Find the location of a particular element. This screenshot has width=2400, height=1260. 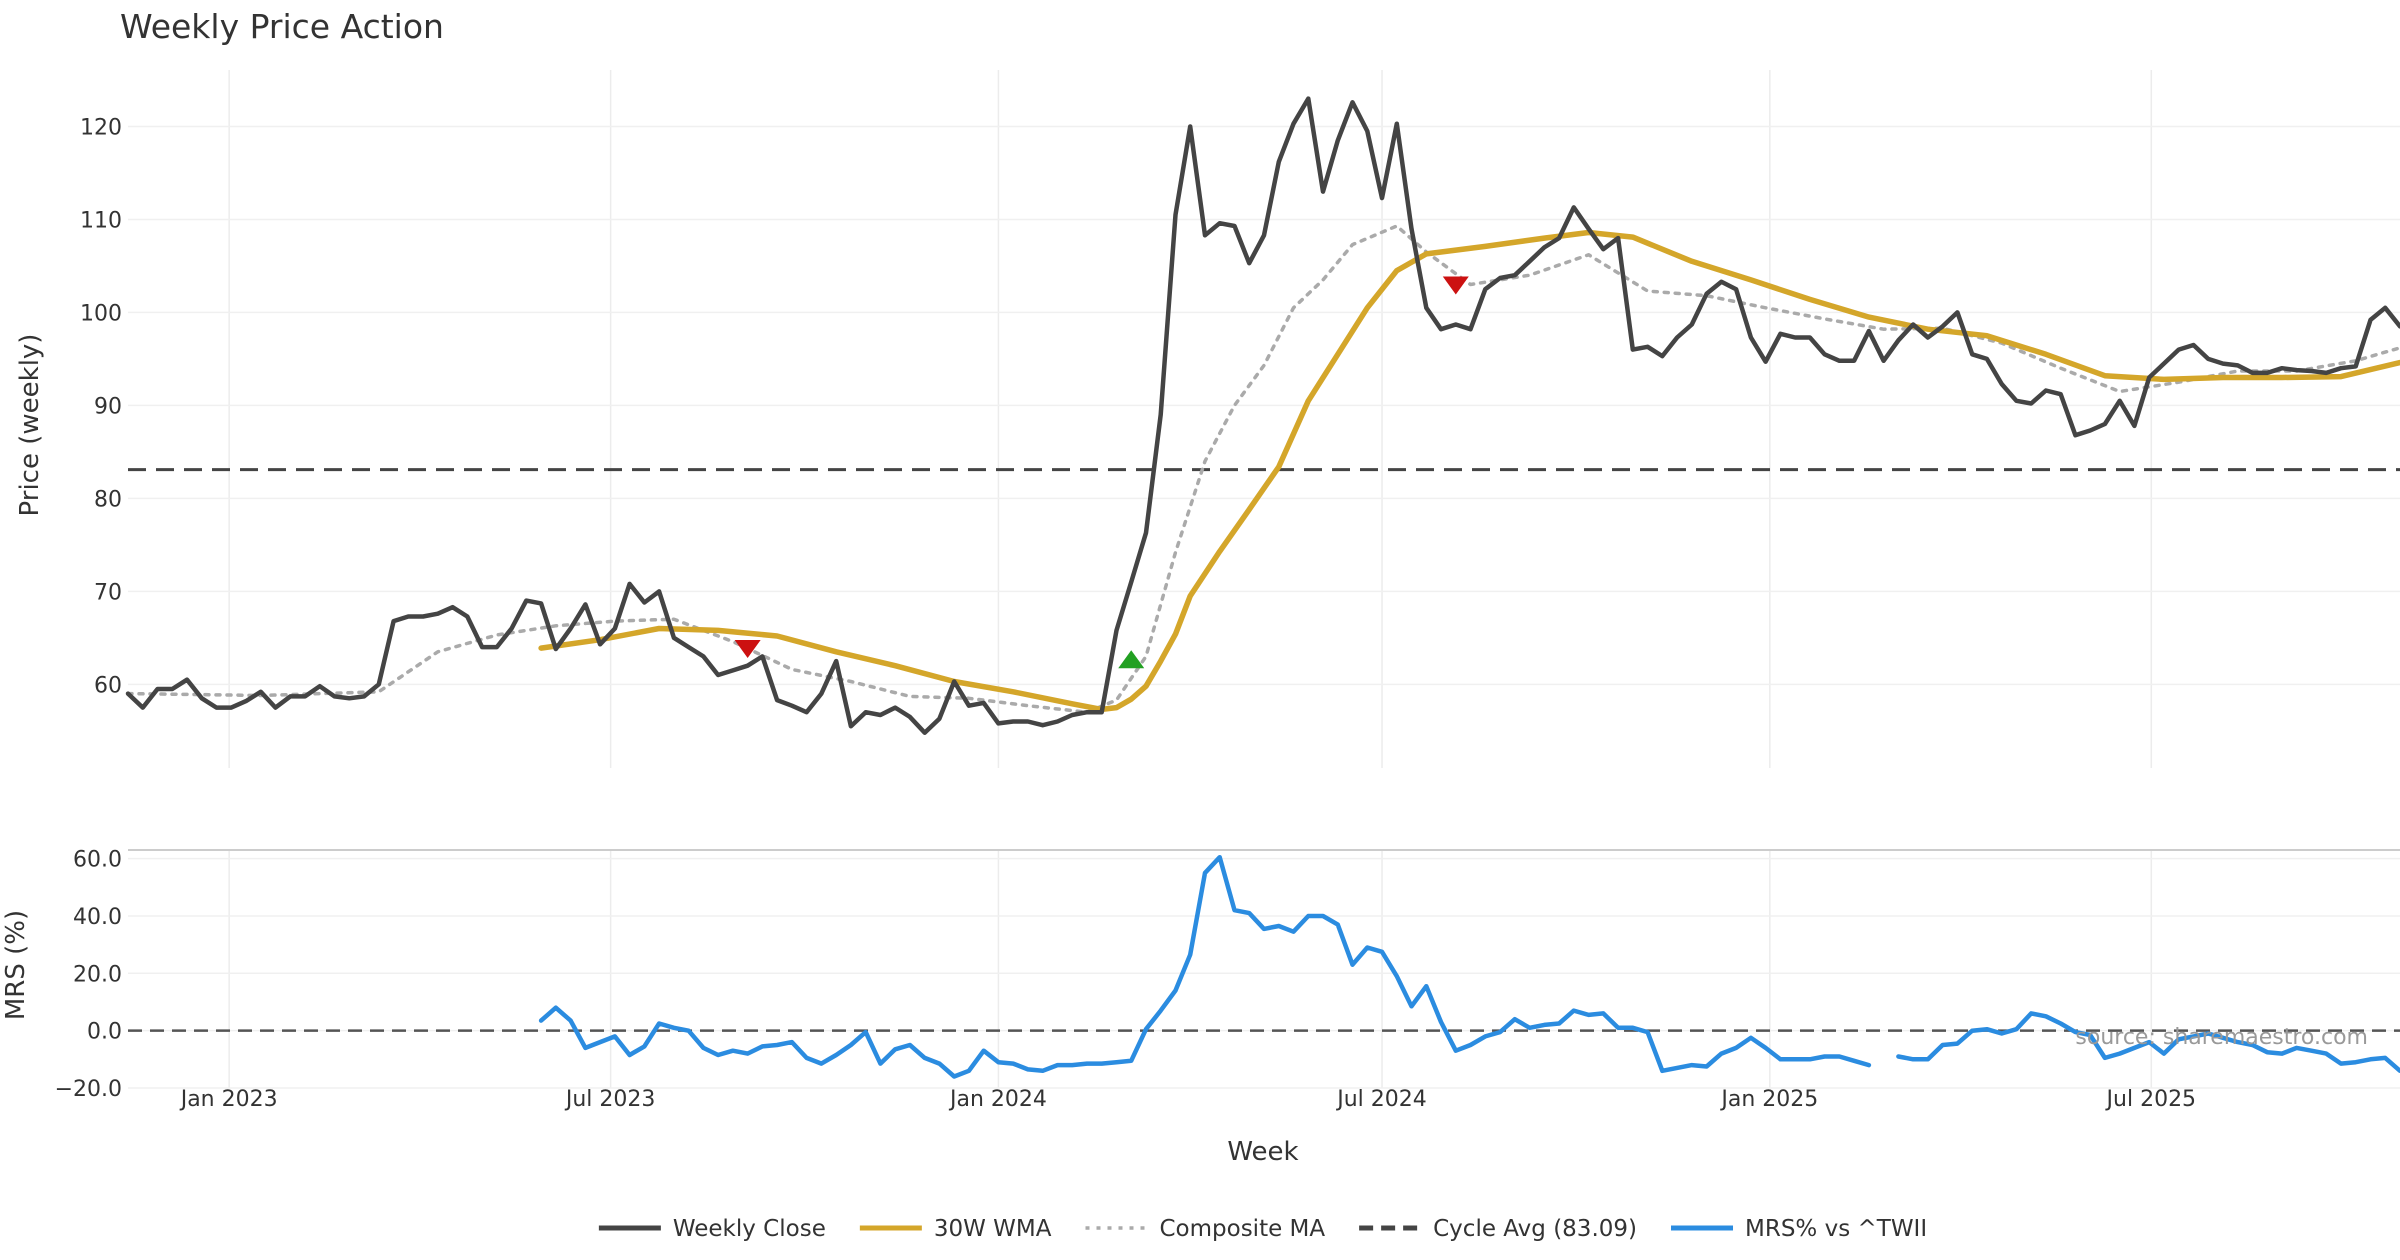

price-y-tick-label: 70 is located at coordinates (108, 592).